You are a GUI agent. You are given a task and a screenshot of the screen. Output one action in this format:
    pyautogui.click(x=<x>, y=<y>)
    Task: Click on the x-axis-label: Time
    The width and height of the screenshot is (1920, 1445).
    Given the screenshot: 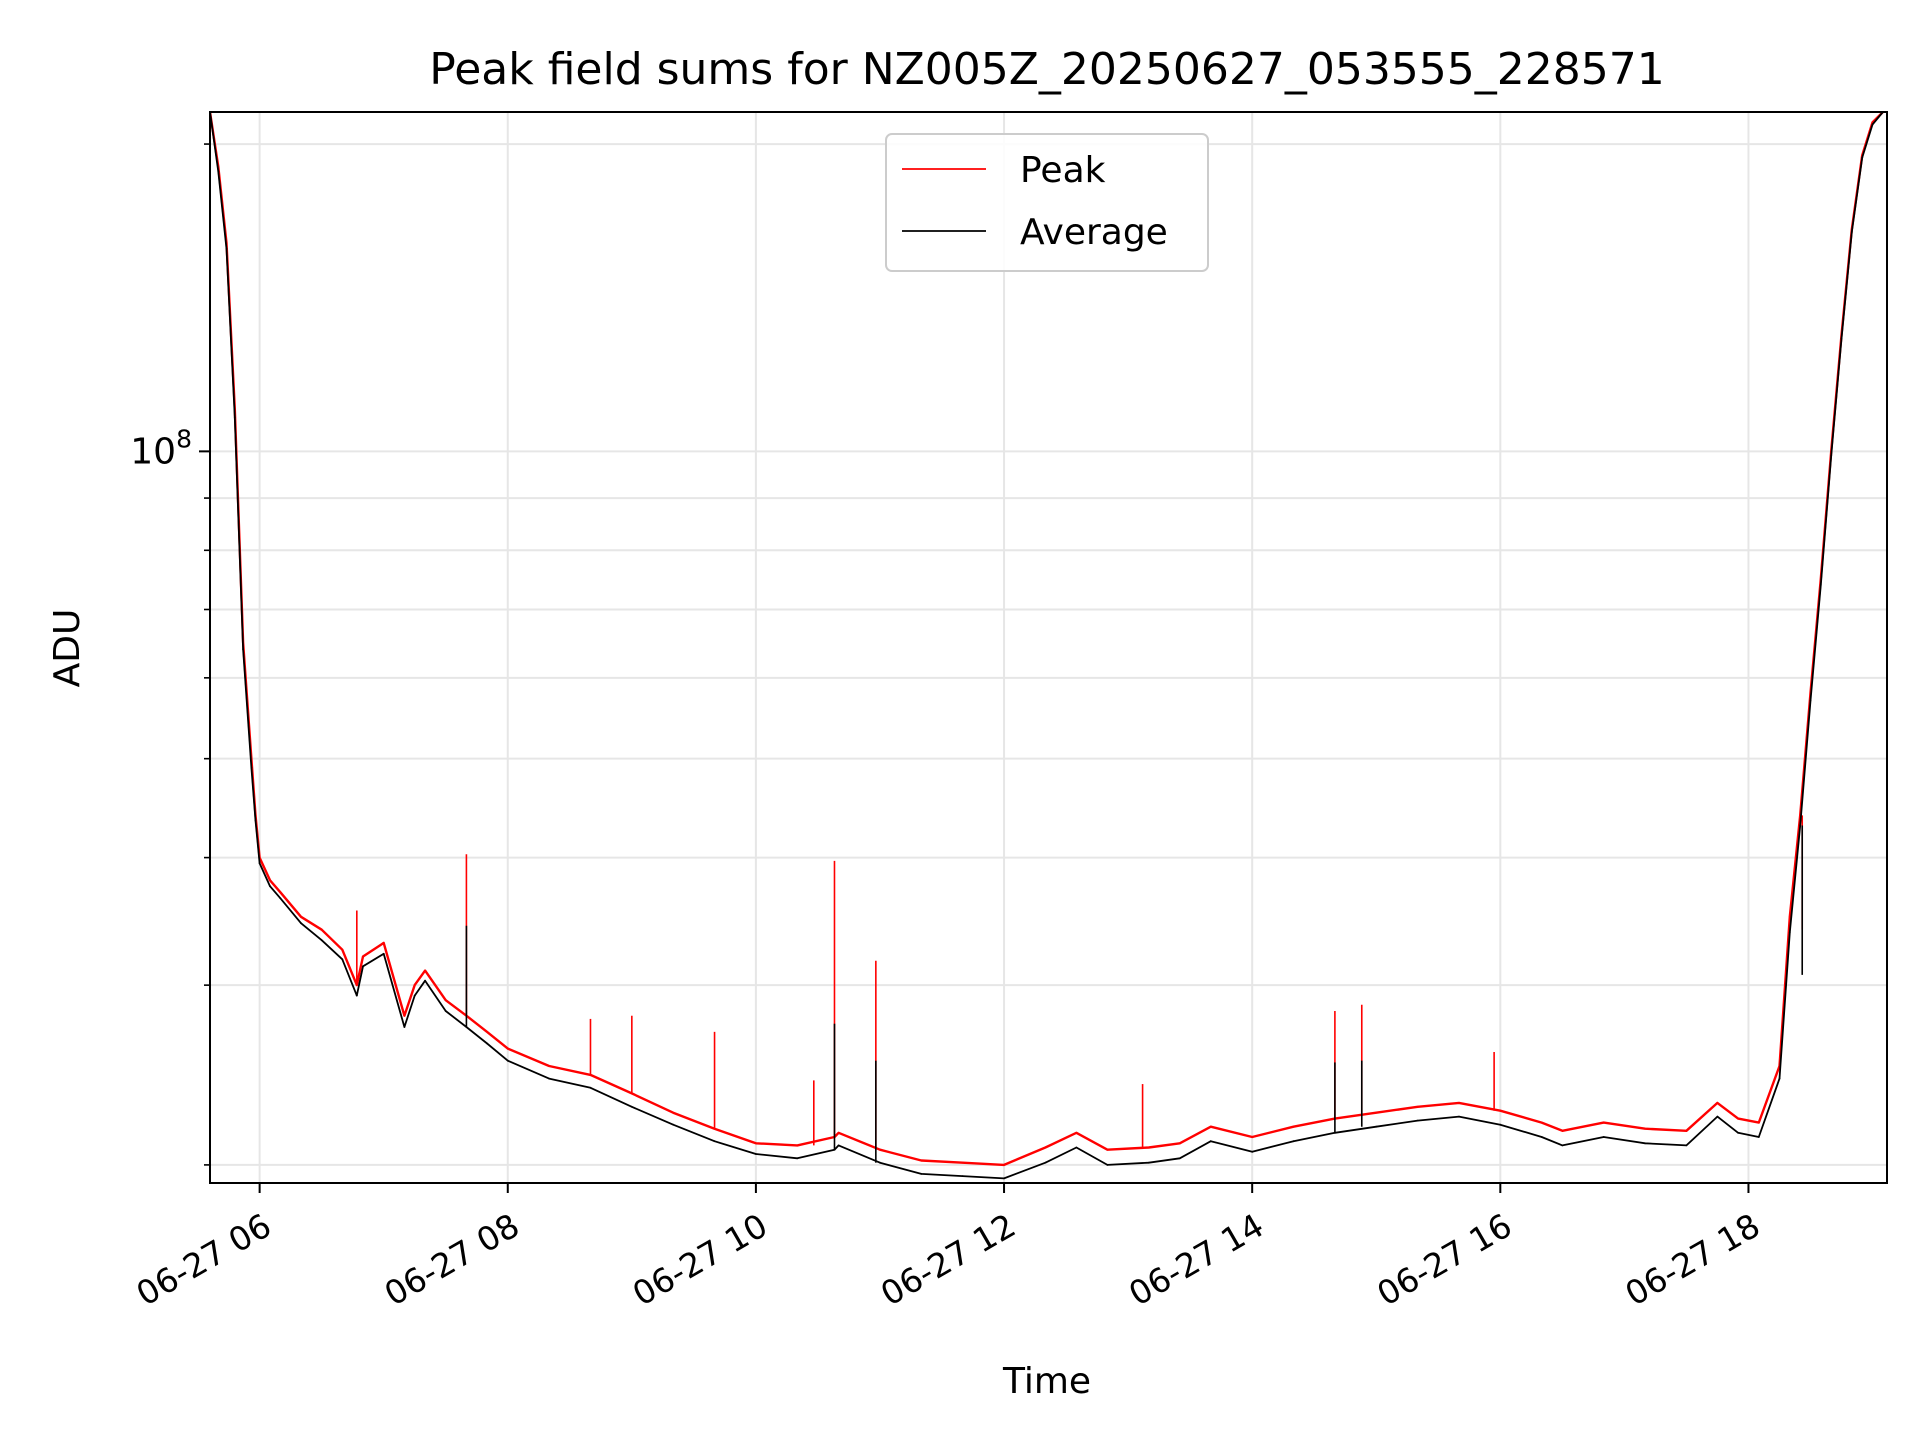 What is the action you would take?
    pyautogui.click(x=1046, y=1381)
    